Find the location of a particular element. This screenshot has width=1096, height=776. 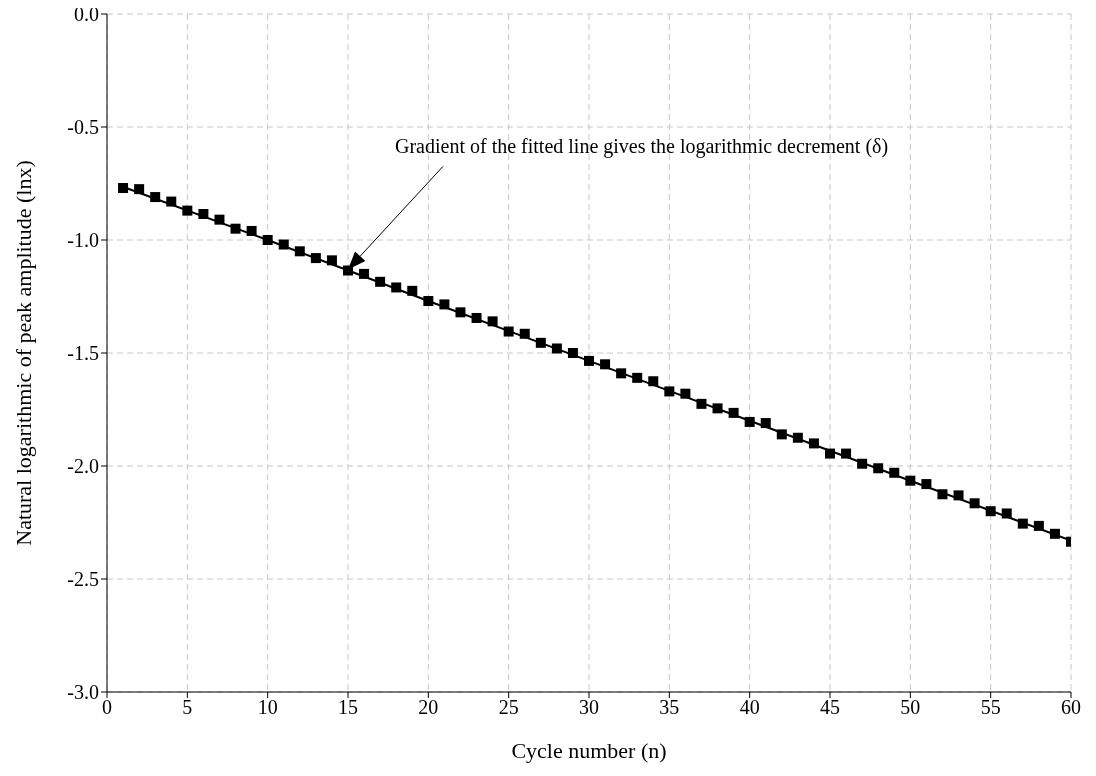

x-tick-label: 20 is located at coordinates (428, 707).